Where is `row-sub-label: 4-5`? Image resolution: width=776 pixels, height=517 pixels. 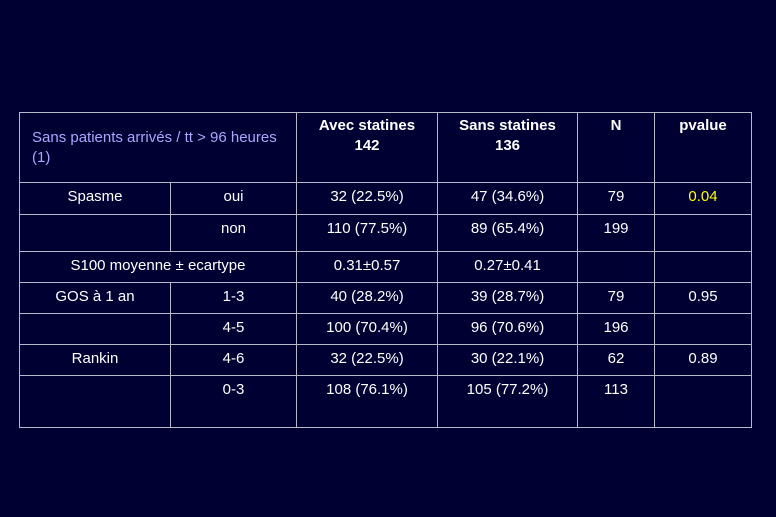
row-sub-label: 4-5 is located at coordinates (233, 329).